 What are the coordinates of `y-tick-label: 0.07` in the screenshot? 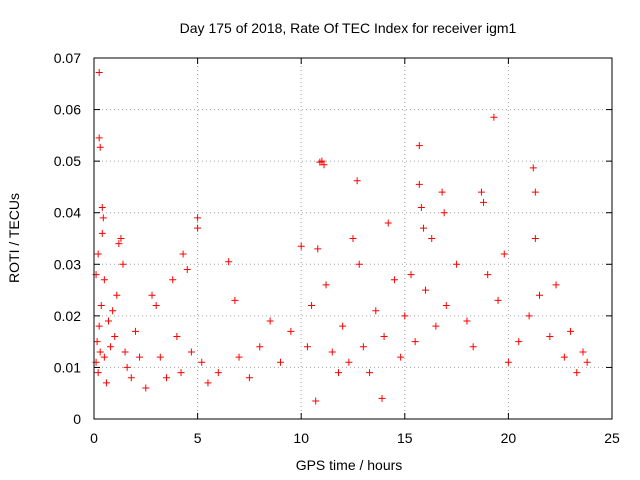 It's located at (67, 58).